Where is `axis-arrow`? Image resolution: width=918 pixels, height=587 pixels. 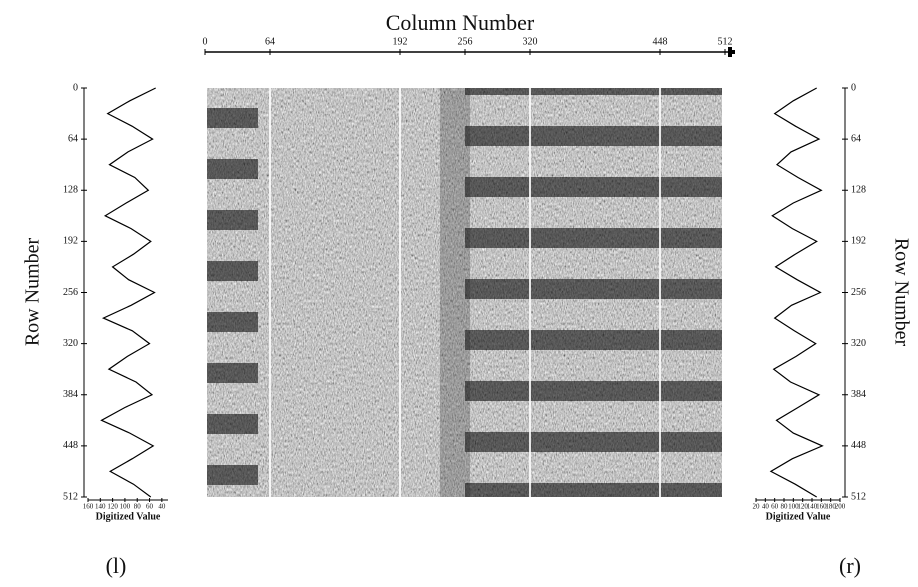 axis-arrow is located at coordinates (731, 52).